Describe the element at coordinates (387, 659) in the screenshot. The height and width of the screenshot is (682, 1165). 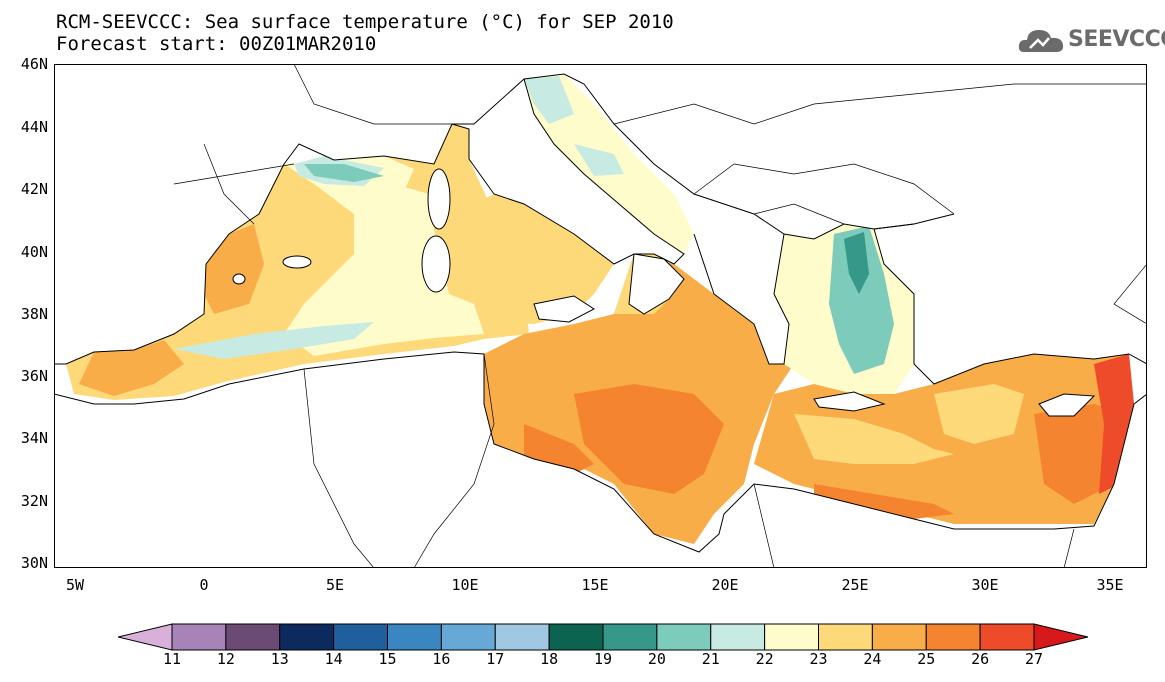
I see `colorbar-label: 15` at that location.